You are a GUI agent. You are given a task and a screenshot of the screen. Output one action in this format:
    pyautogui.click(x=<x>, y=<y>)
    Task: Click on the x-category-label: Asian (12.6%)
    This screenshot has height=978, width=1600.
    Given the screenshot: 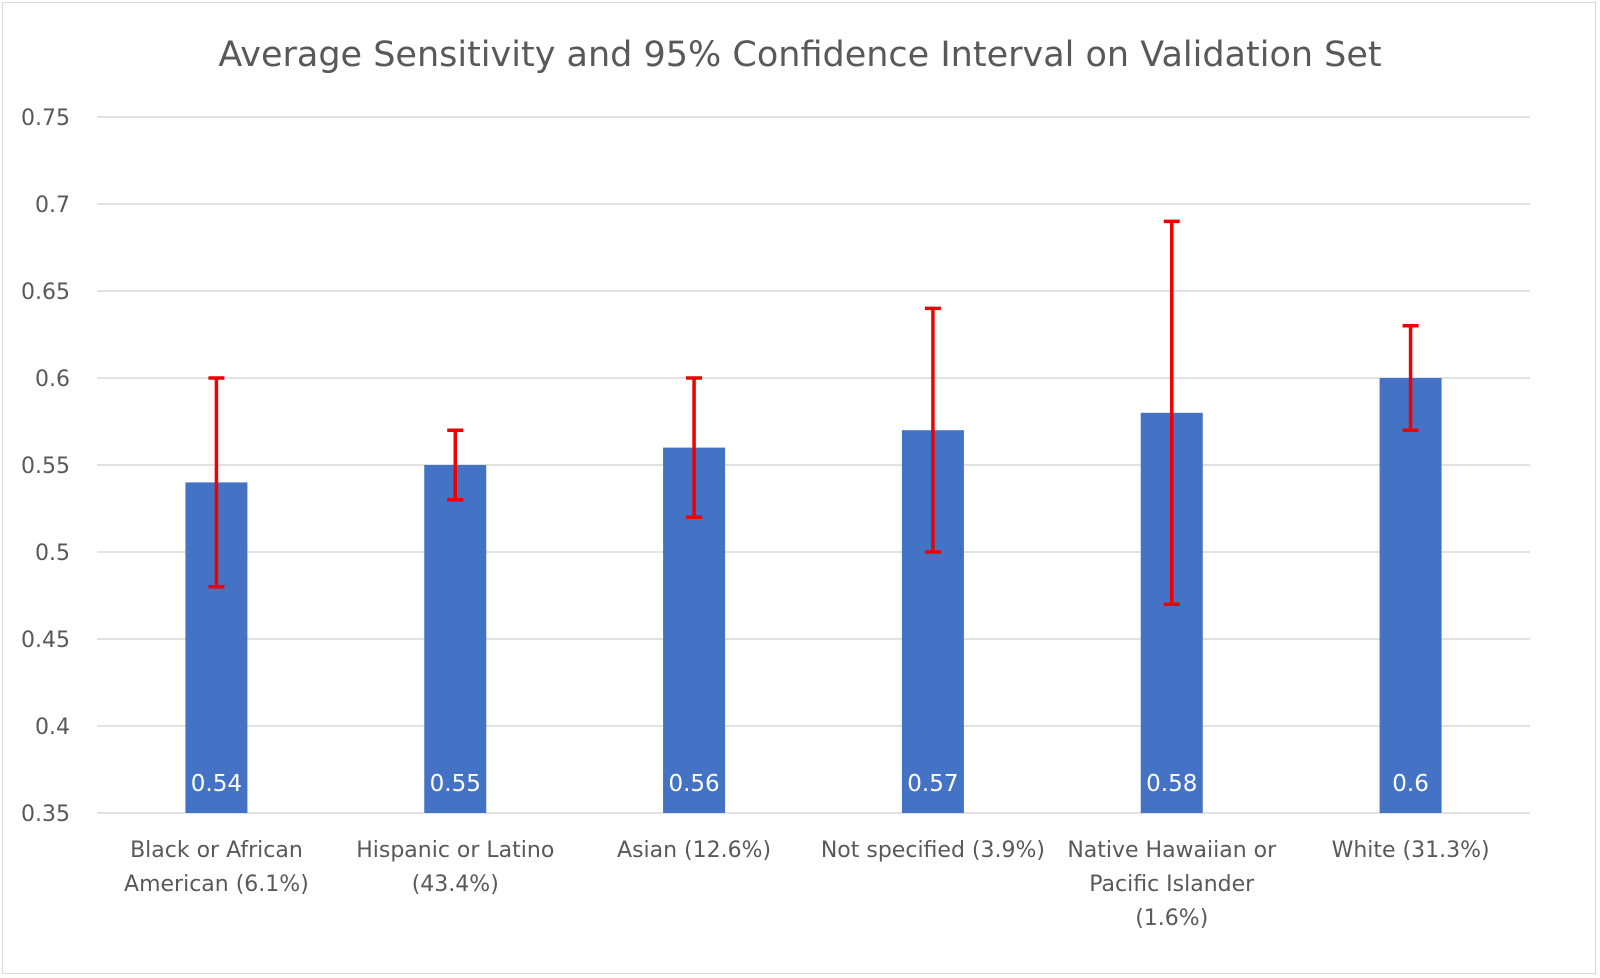 What is the action you would take?
    pyautogui.click(x=694, y=850)
    